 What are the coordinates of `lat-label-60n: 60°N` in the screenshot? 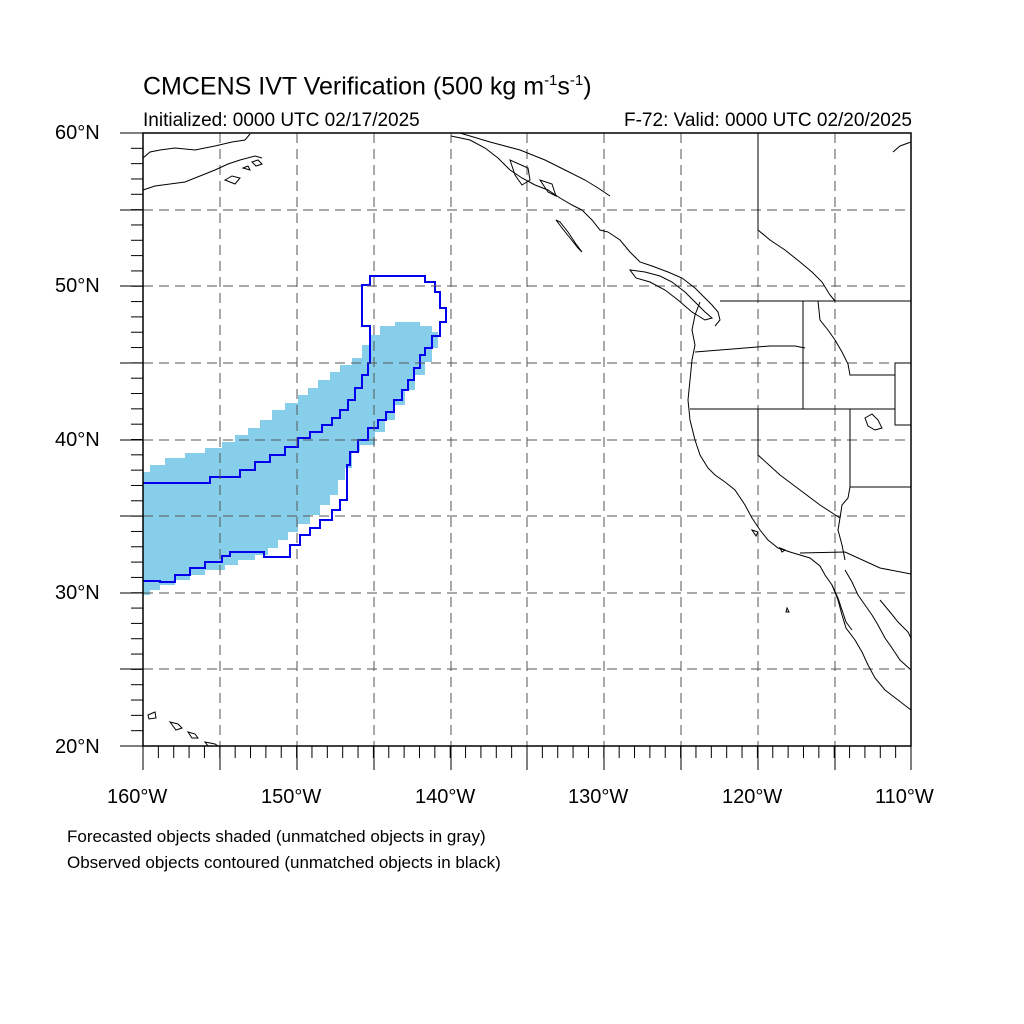 It's located at (77, 133).